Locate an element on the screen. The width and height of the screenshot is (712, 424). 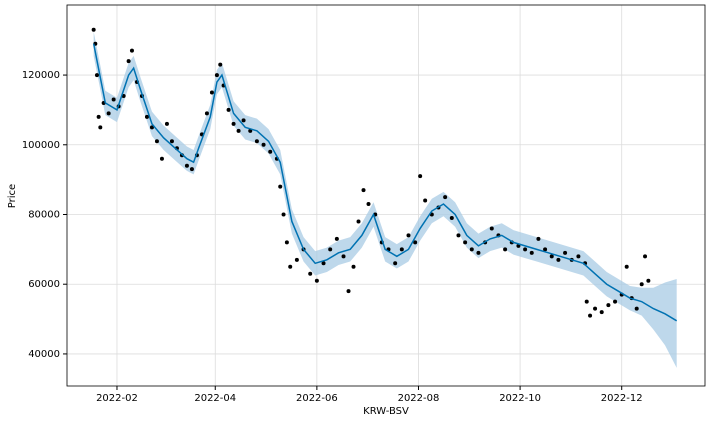
x-tick-label: 2022-10 is located at coordinates (520, 398).